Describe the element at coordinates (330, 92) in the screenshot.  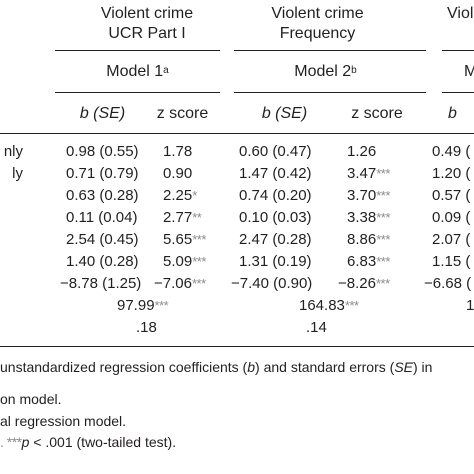
I see `model2-rule` at that location.